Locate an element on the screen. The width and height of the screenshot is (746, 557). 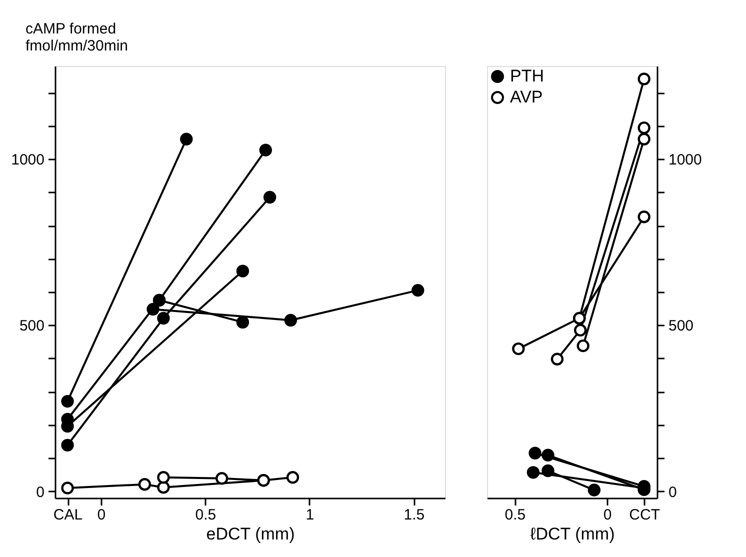
legend-label: PTH is located at coordinates (527, 76).